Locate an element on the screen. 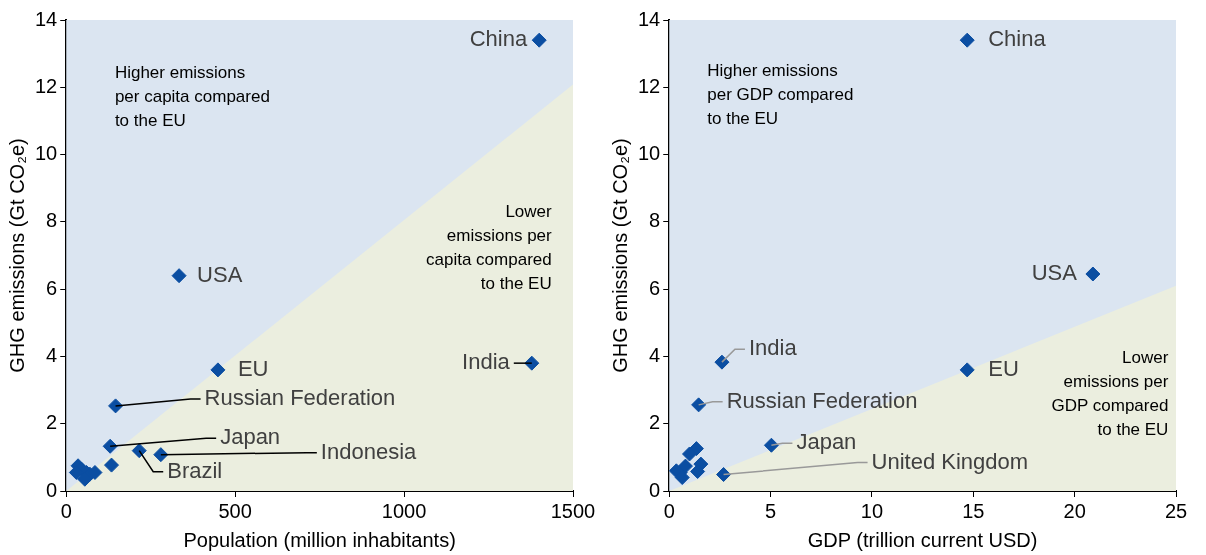 The height and width of the screenshot is (555, 1206). annotation: Indonesia is located at coordinates (369, 451).